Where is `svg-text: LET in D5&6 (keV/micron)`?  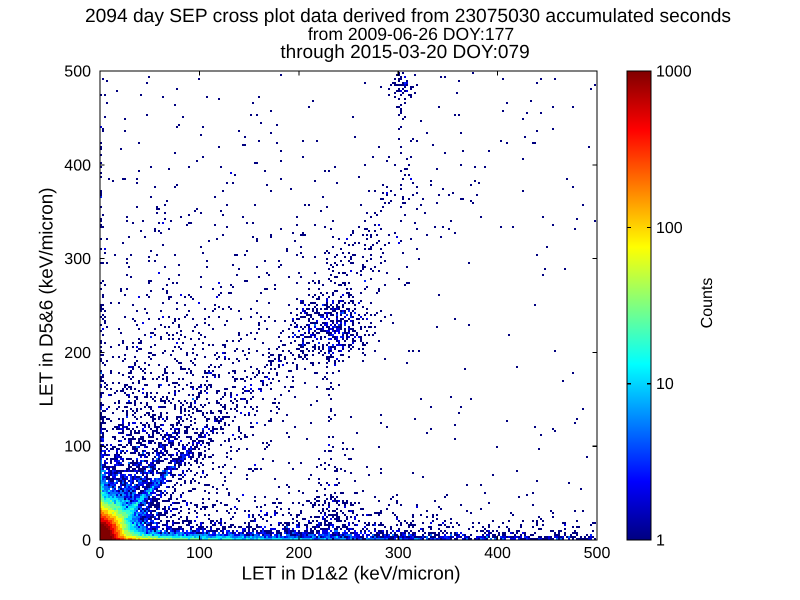 svg-text: LET in D5&6 (keV/micron) is located at coordinates (47, 296).